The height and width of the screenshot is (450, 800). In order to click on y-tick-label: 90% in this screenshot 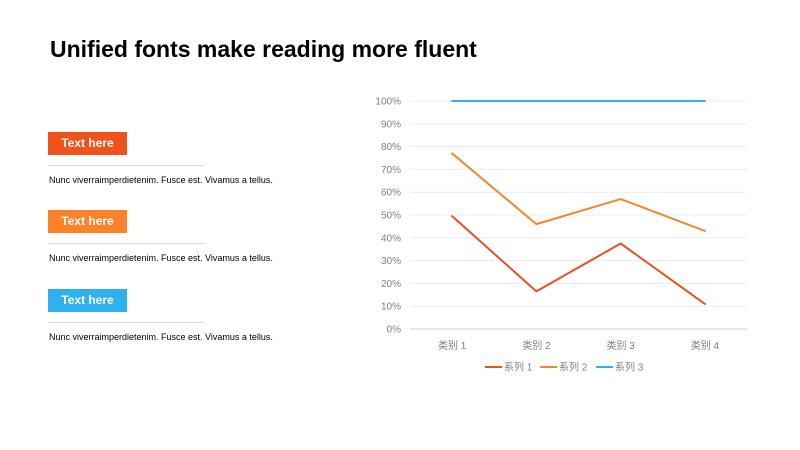, I will do `click(391, 124)`.